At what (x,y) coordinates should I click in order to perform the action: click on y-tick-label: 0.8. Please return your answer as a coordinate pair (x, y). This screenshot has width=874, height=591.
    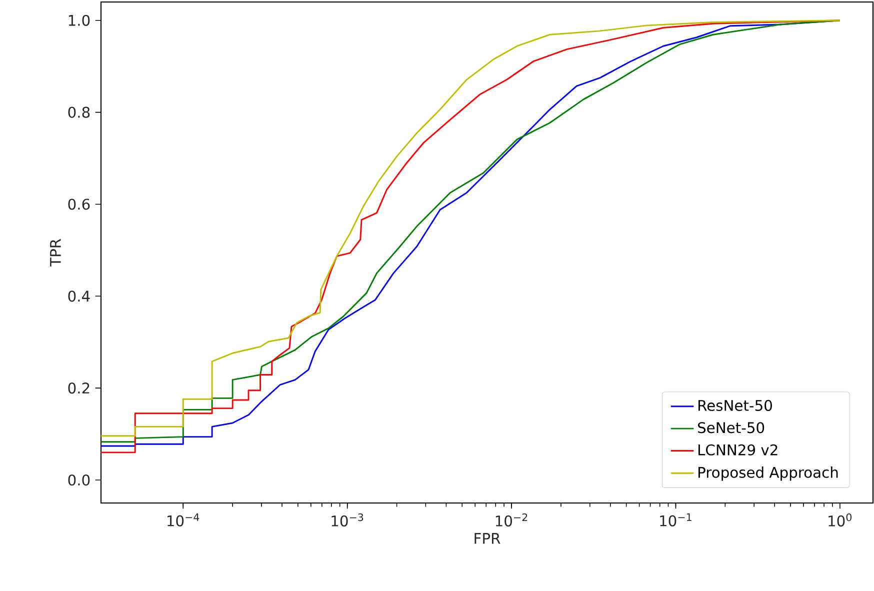
    Looking at the image, I should click on (79, 112).